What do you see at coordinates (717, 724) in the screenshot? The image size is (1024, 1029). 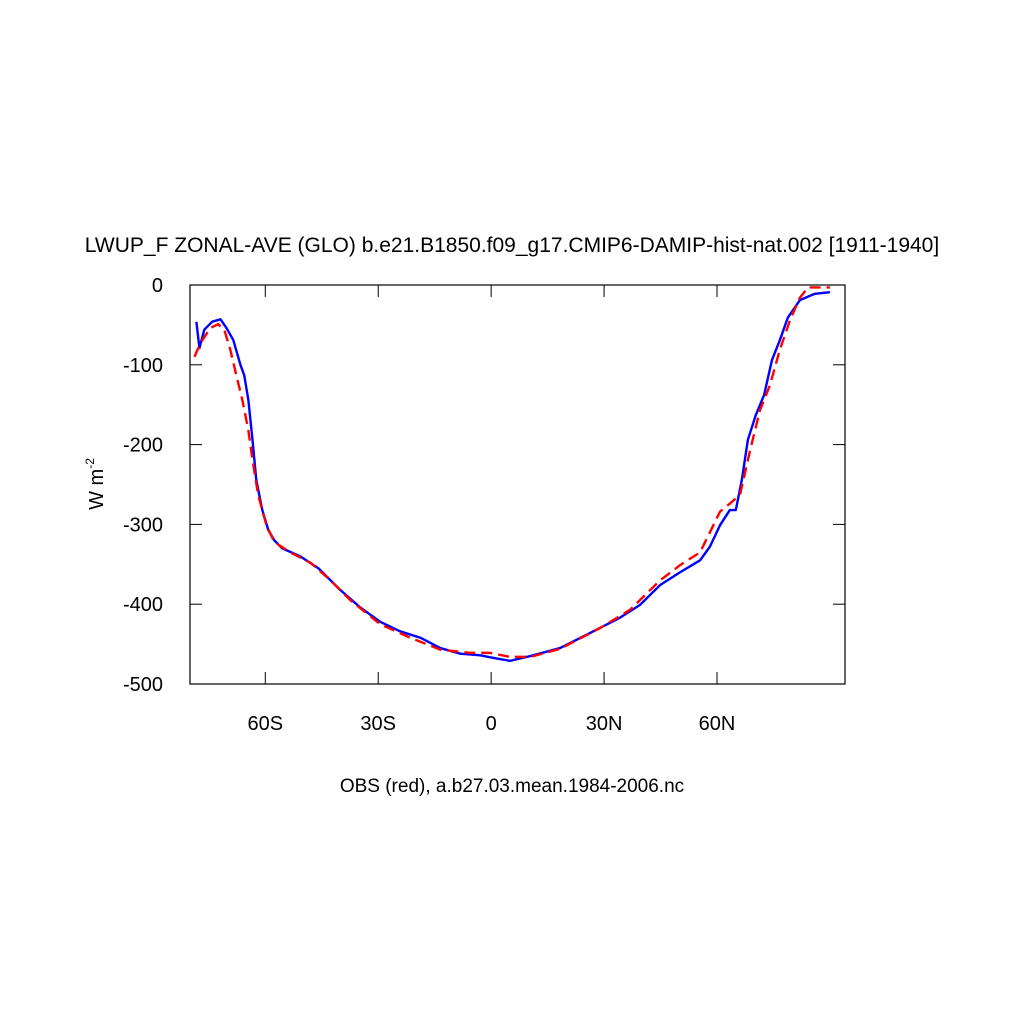 I see `x-tick-label: 60N` at bounding box center [717, 724].